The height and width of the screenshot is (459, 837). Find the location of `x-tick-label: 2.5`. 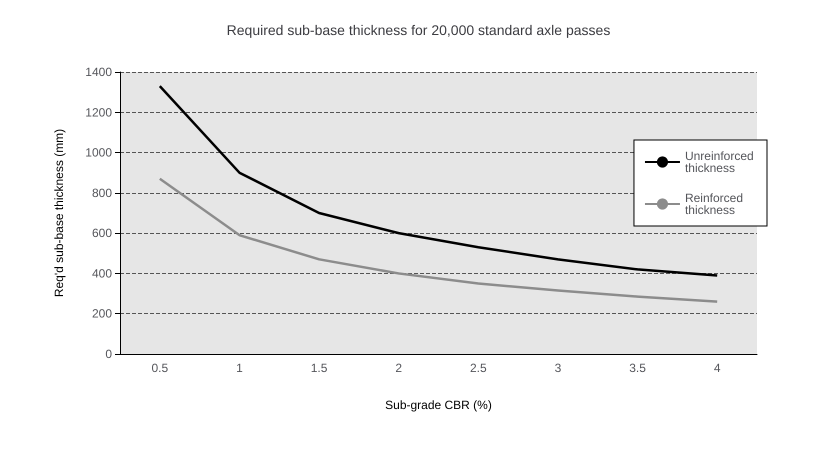

x-tick-label: 2.5 is located at coordinates (478, 368).